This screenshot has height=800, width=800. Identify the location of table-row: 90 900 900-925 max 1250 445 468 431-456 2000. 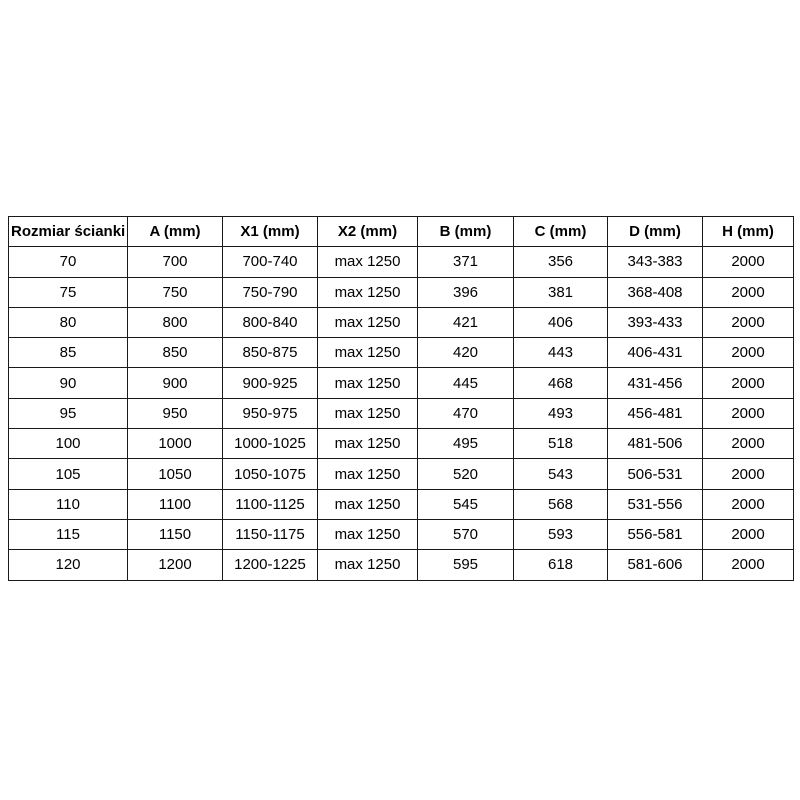
(401, 383).